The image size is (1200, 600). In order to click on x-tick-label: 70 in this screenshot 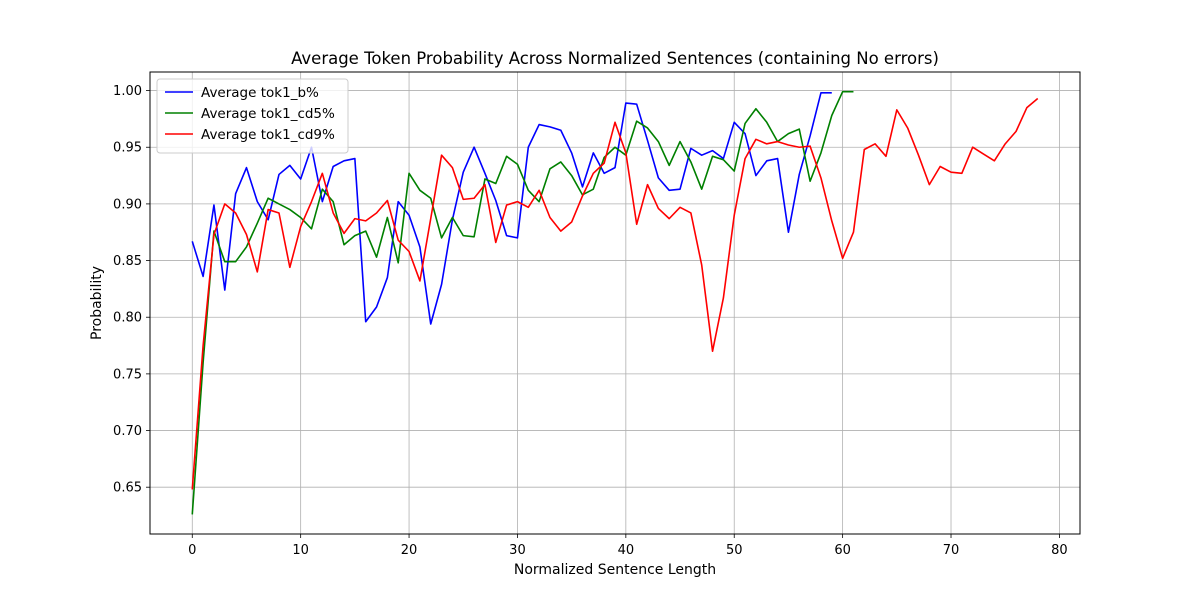, I will do `click(951, 550)`.